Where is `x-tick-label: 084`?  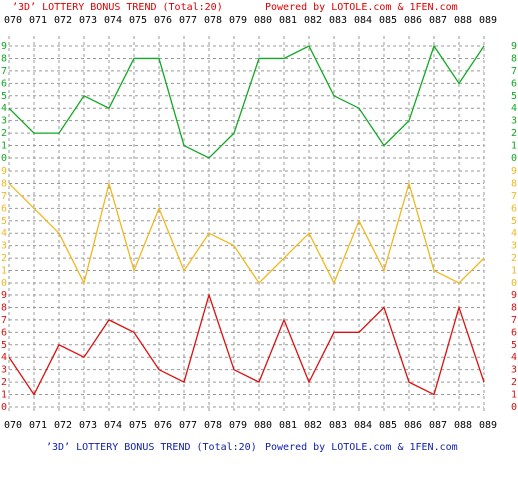 x-tick-label: 084 is located at coordinates (363, 425).